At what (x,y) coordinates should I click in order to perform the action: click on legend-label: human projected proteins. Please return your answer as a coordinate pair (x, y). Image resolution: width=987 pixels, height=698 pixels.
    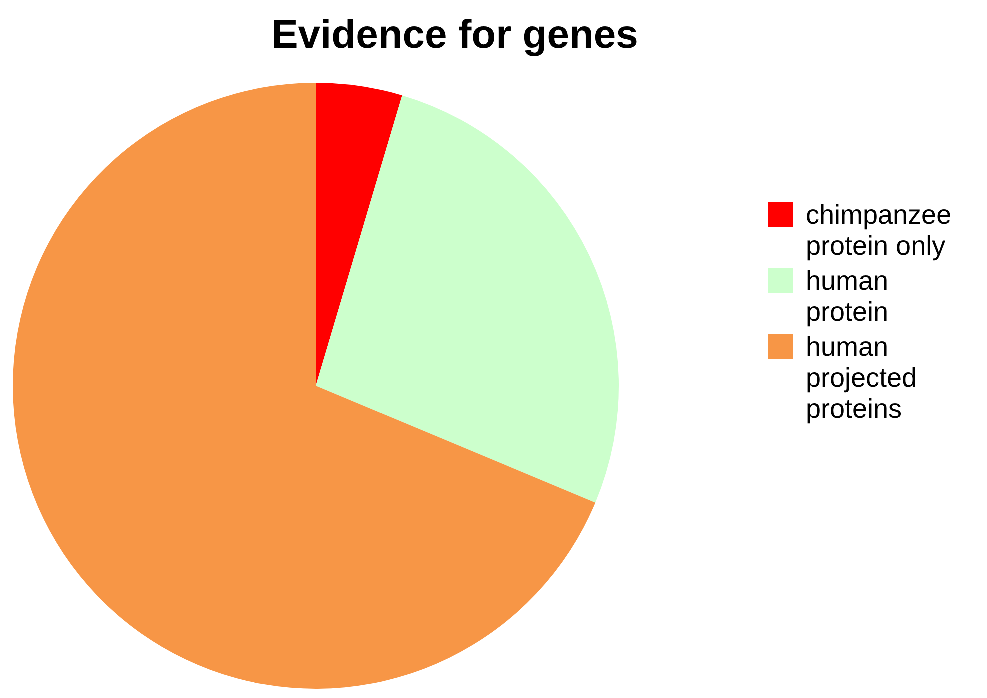
    Looking at the image, I should click on (862, 378).